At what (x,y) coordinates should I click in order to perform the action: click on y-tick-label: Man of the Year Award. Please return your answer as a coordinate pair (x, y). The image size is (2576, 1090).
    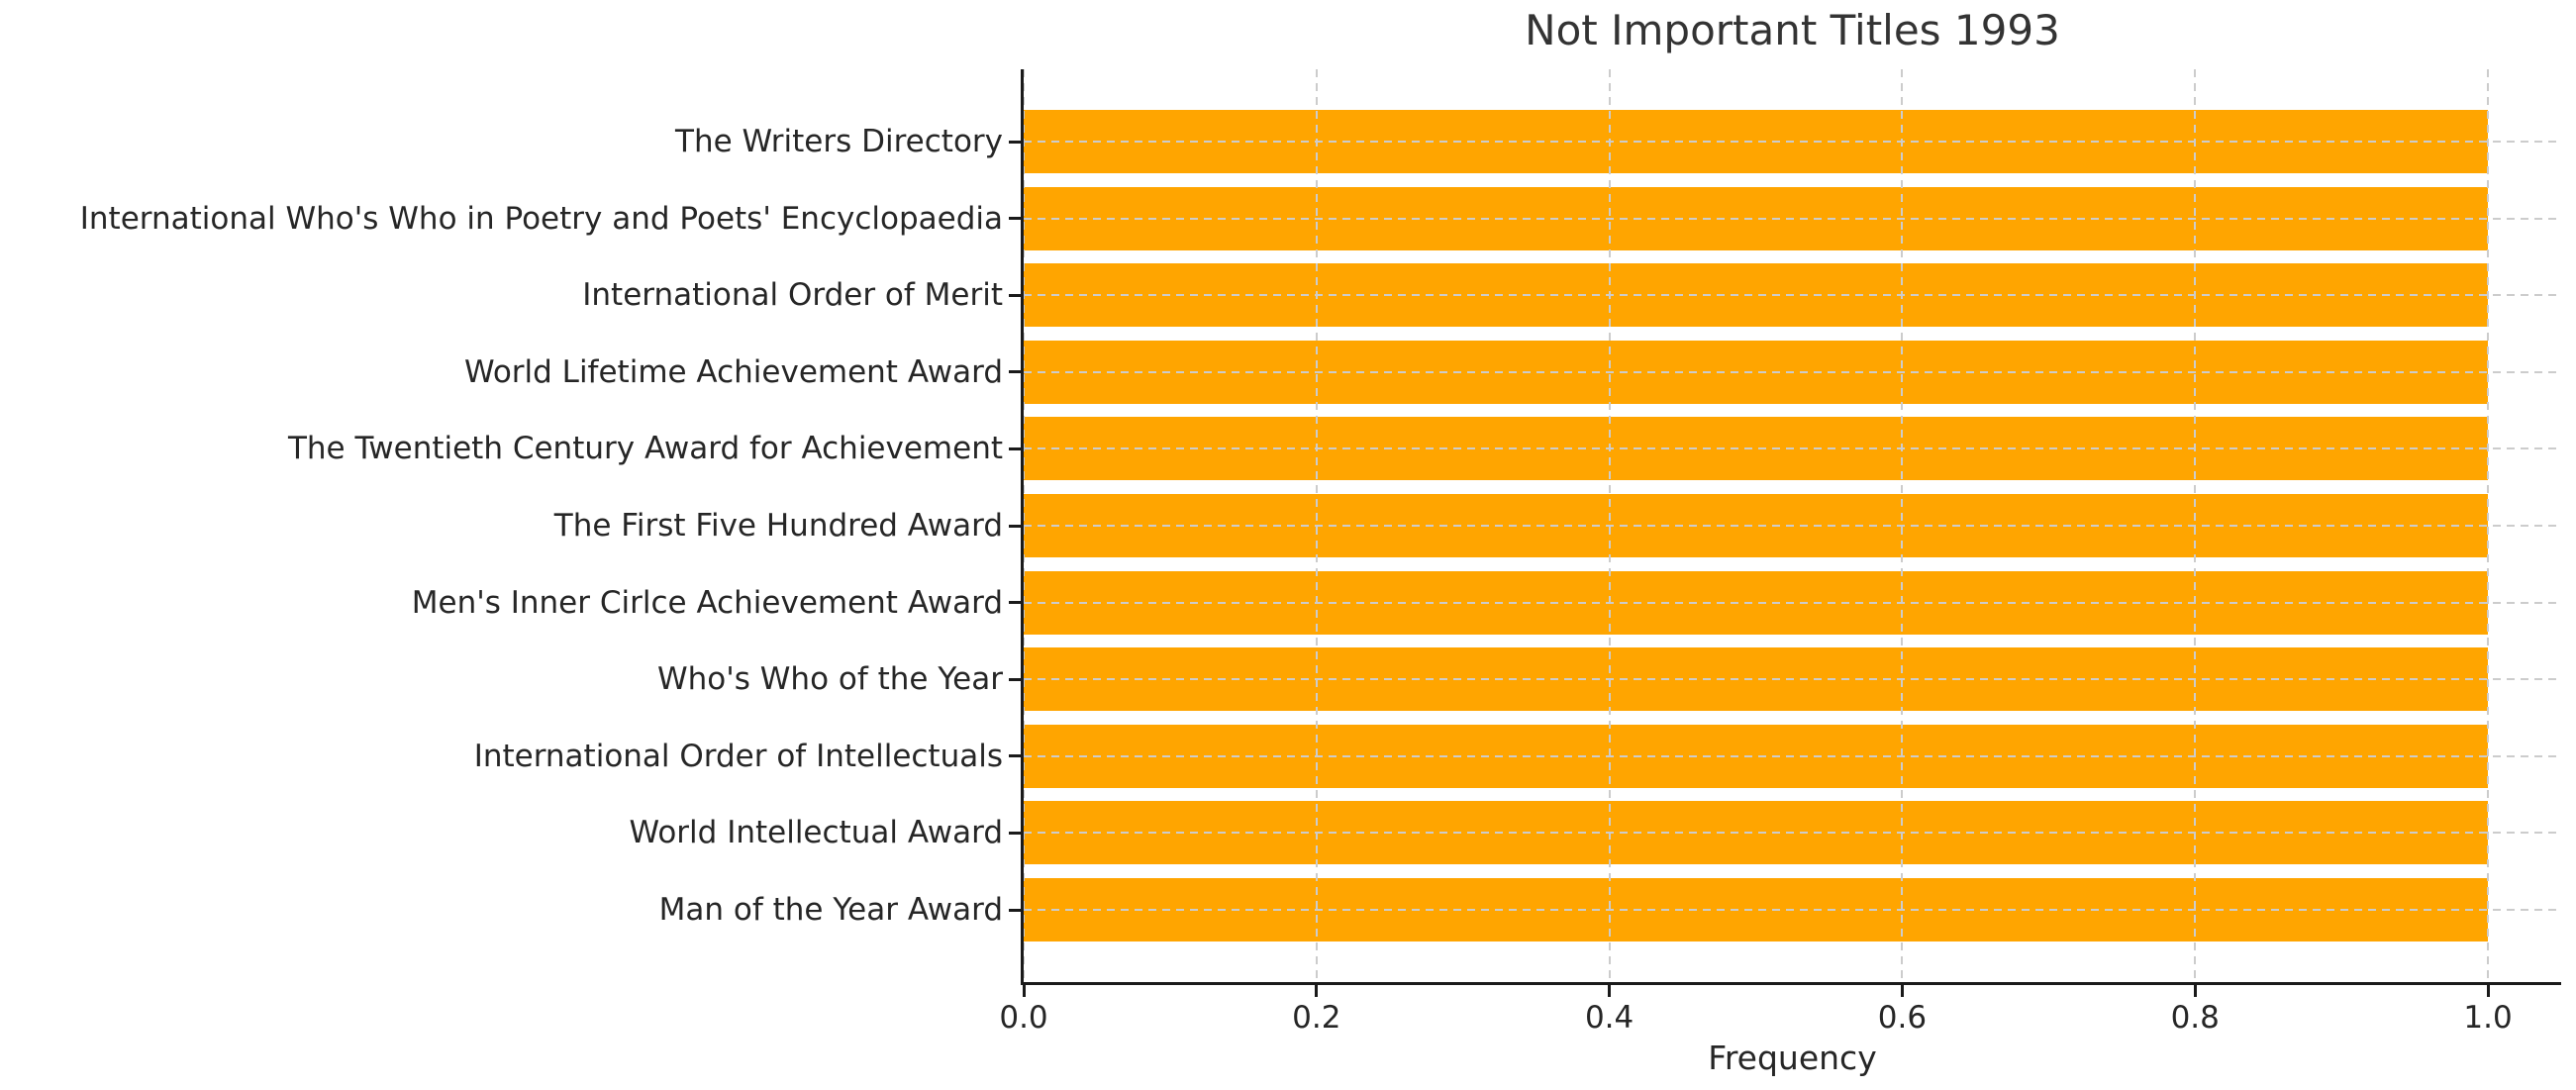
    Looking at the image, I should click on (831, 910).